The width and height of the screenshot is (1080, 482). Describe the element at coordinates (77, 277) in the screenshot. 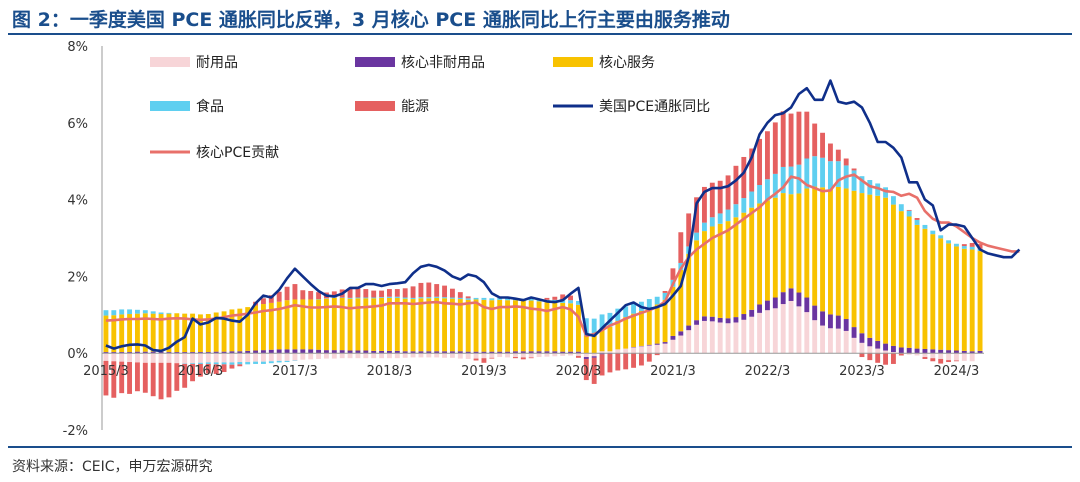

I see `y-tick-label: 2%` at that location.